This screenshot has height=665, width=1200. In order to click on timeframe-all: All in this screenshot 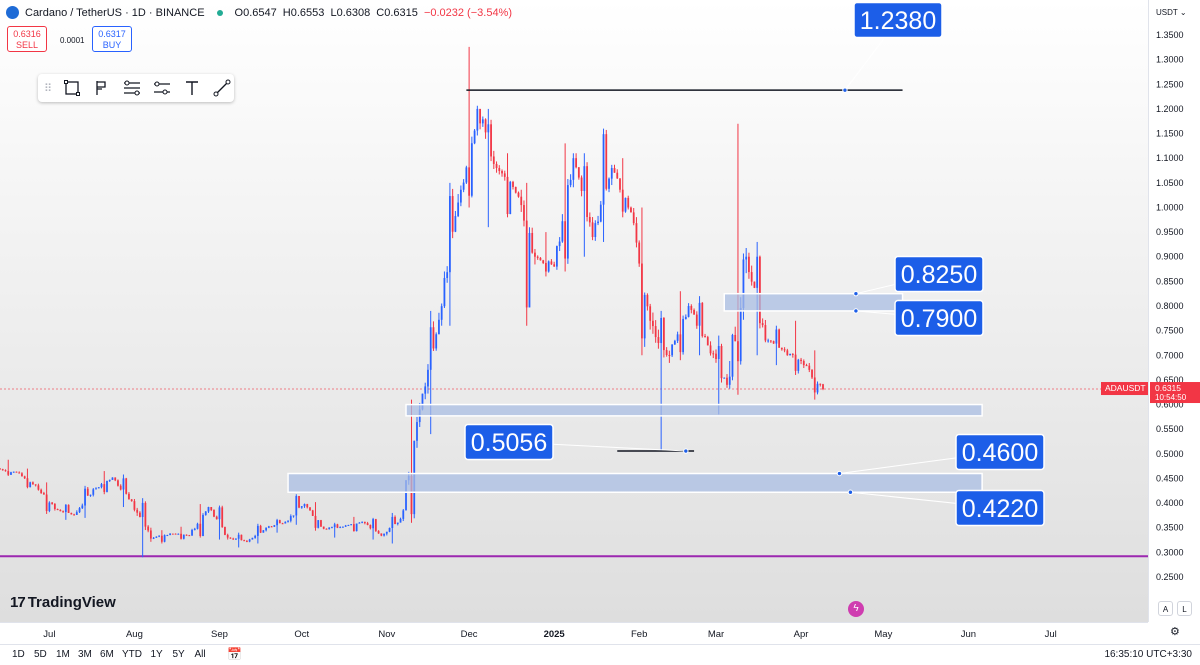, I will do `click(200, 654)`.